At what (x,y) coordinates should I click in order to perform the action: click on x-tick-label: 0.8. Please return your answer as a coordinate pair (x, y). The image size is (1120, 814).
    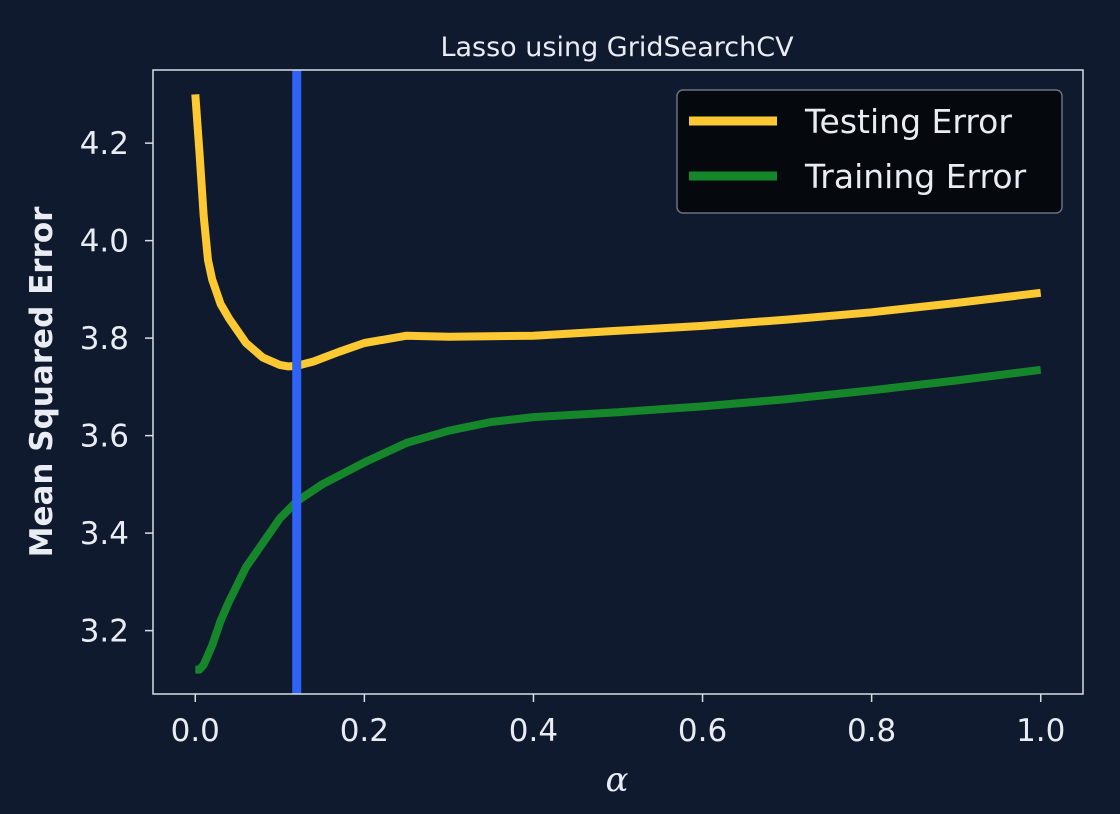
    Looking at the image, I should click on (871, 731).